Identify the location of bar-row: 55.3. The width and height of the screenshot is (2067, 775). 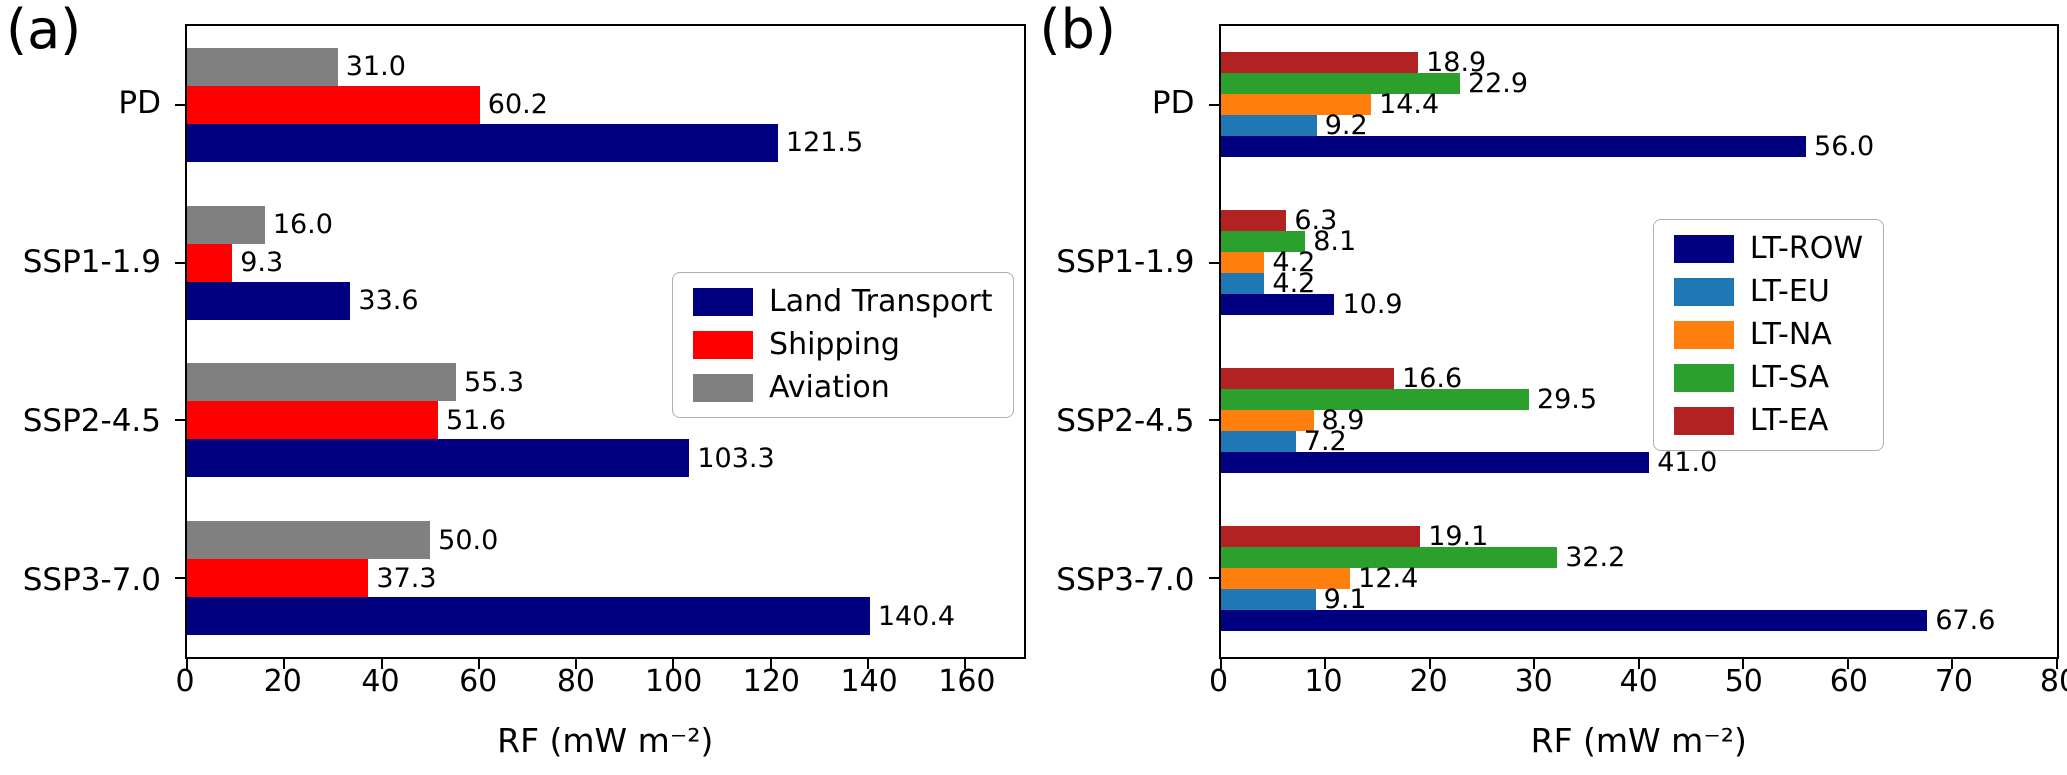
(605, 382).